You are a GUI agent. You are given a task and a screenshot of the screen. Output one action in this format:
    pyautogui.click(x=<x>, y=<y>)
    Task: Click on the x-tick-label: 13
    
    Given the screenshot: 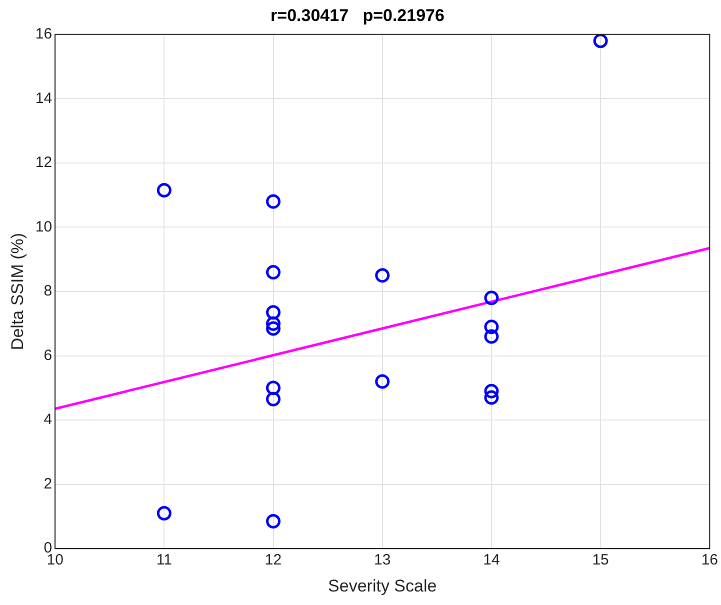 What is the action you would take?
    pyautogui.click(x=382, y=560)
    